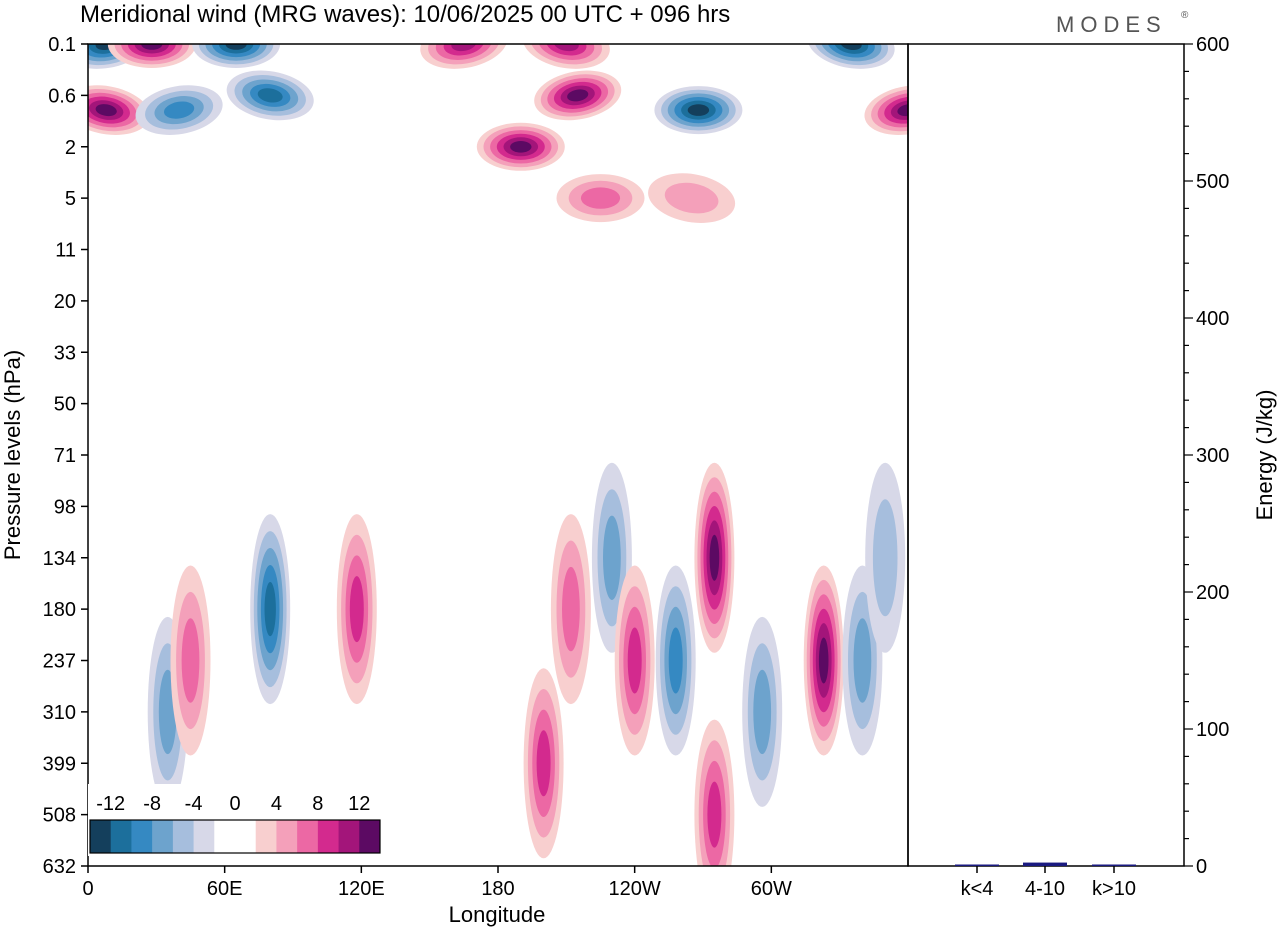  Describe the element at coordinates (359, 804) in the screenshot. I see `colorbar-label: 12` at that location.